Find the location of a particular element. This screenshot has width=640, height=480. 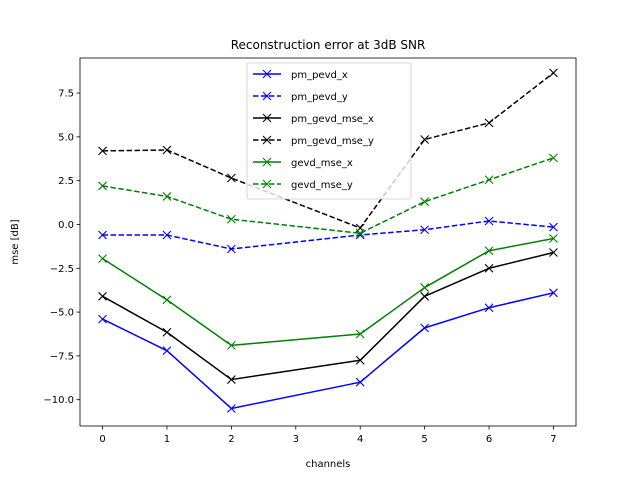

y-tick-label: 0.0 is located at coordinates (66, 225).